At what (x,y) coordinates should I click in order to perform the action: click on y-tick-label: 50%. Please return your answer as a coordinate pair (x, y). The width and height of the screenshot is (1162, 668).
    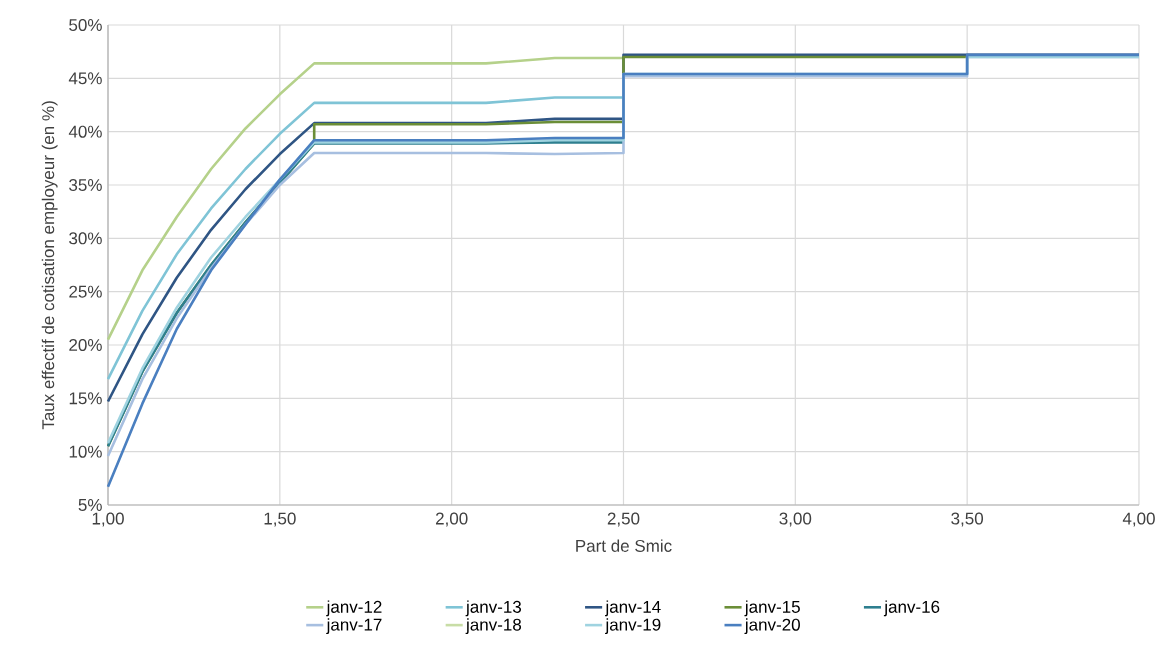
    Looking at the image, I should click on (85, 25).